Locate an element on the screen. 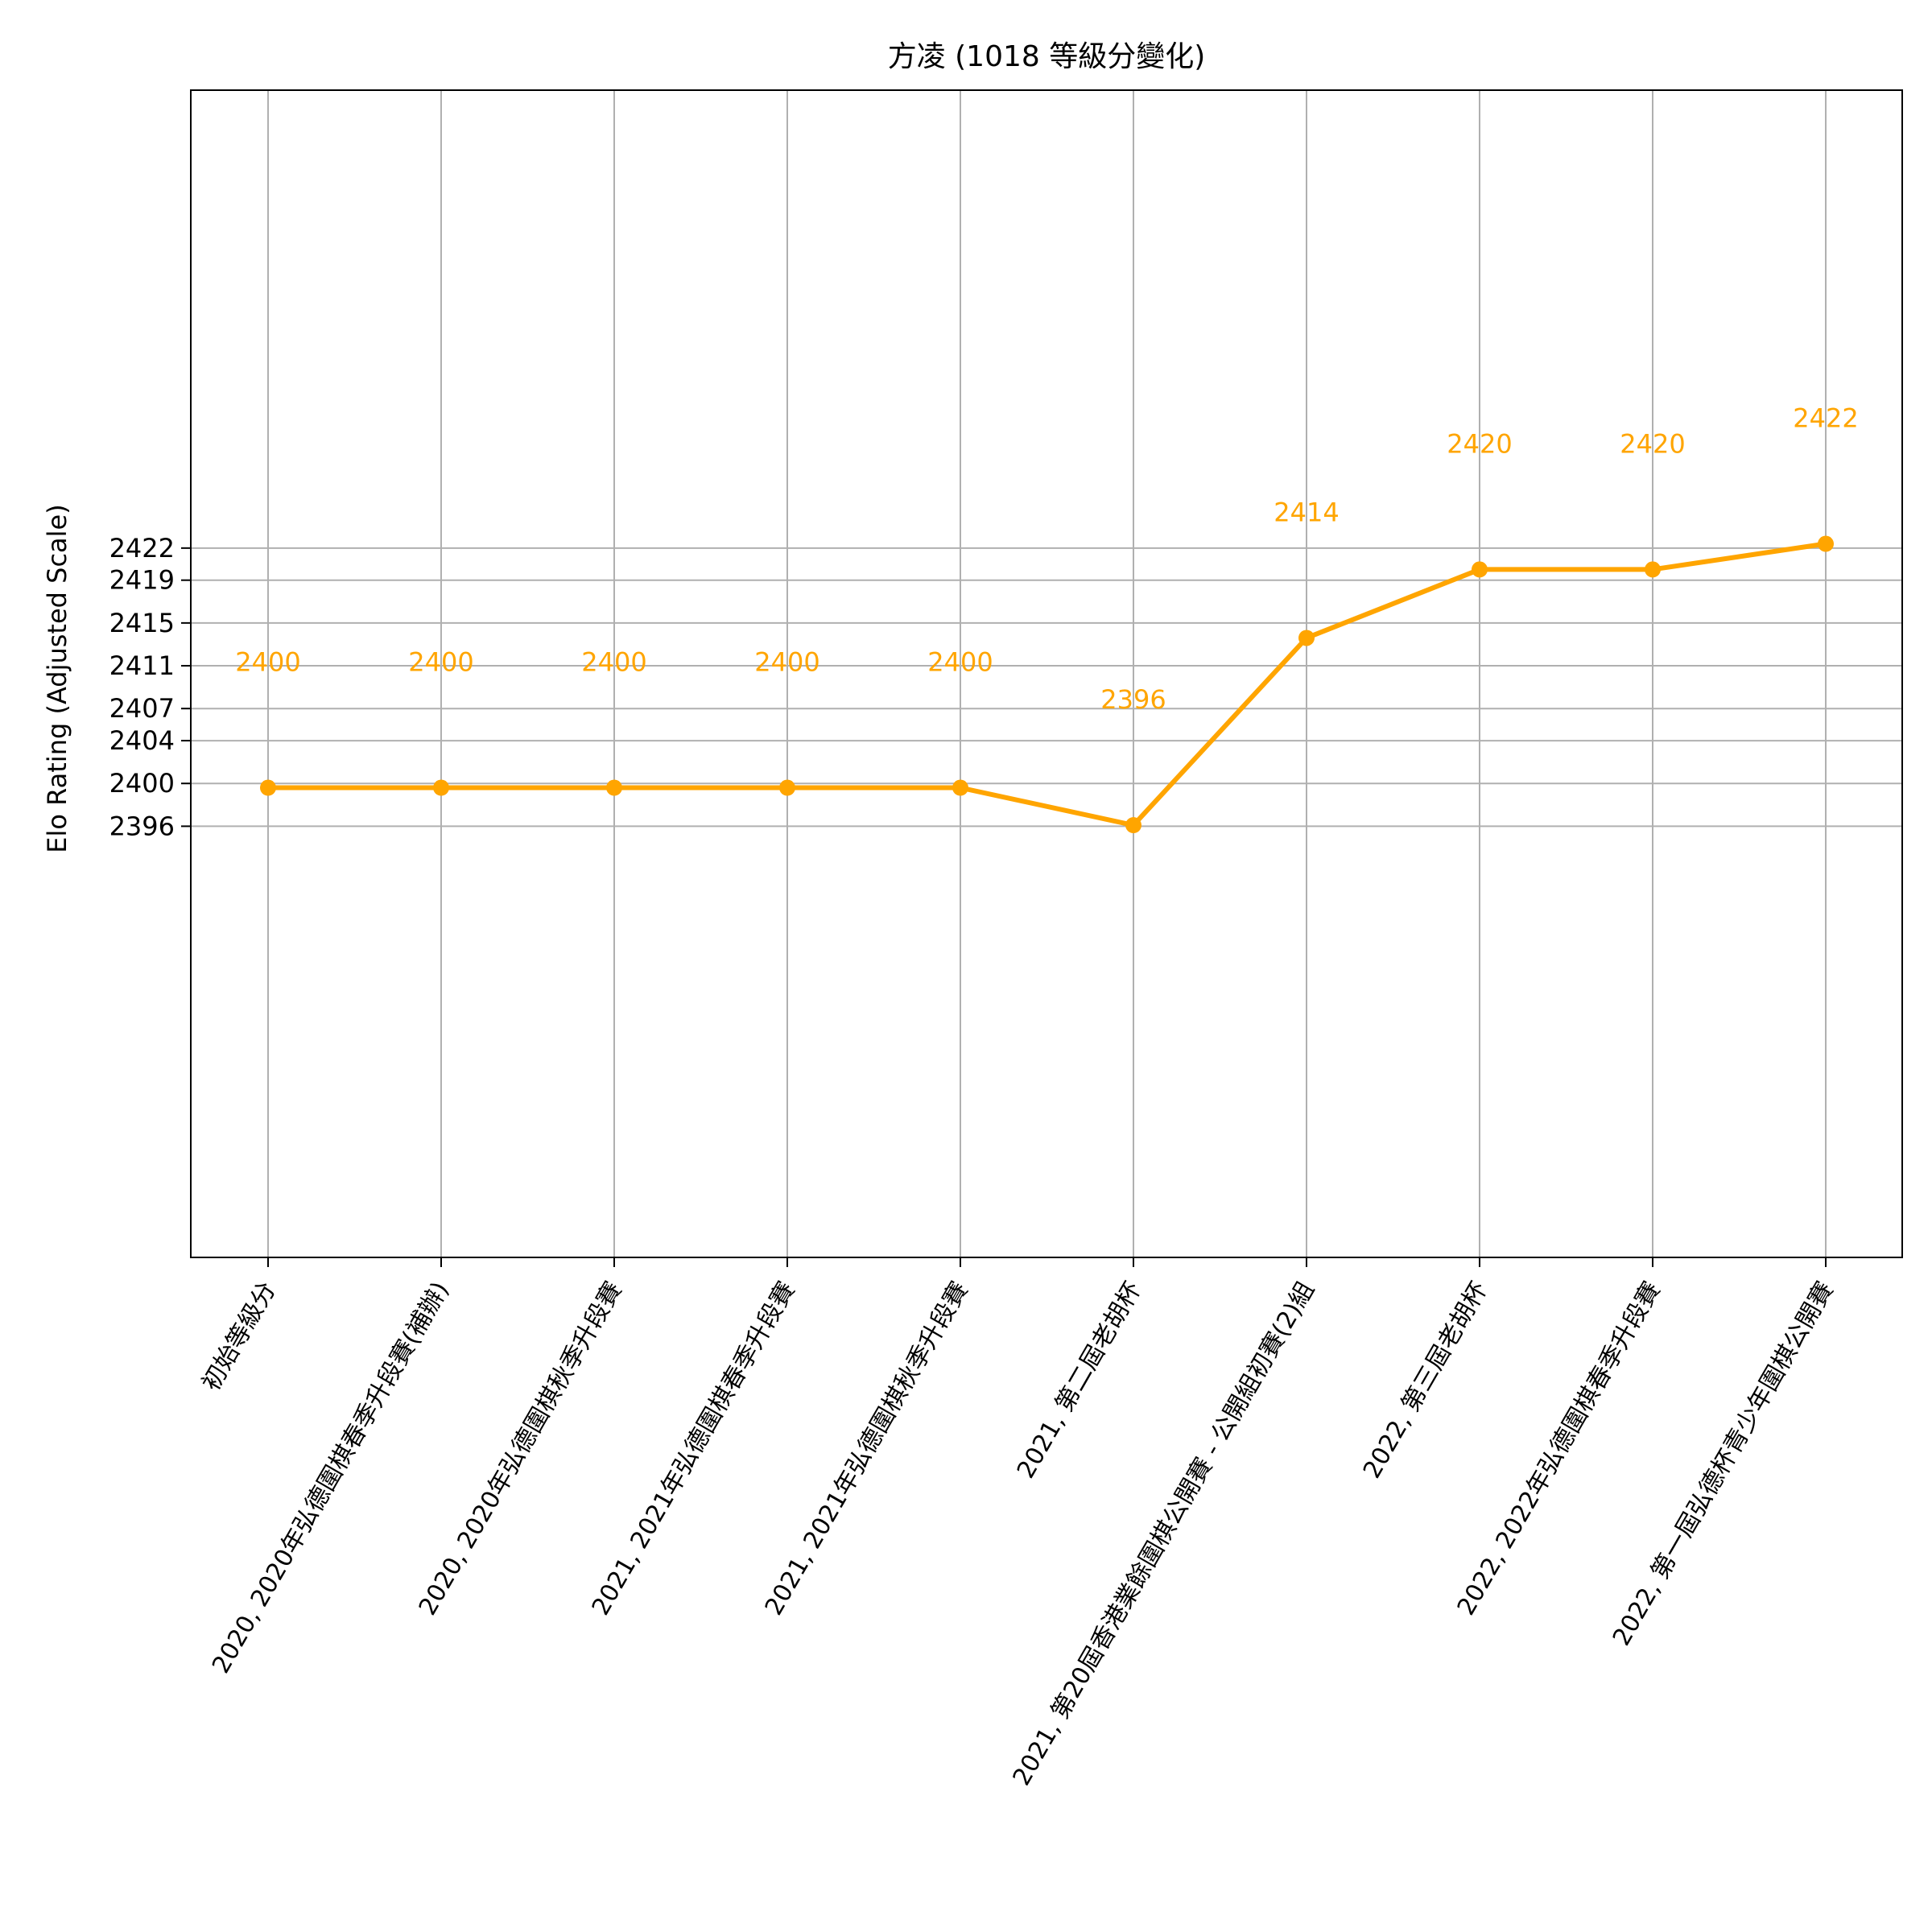 The width and height of the screenshot is (1932, 1932). y-tick-label: 2407 is located at coordinates (142, 708).